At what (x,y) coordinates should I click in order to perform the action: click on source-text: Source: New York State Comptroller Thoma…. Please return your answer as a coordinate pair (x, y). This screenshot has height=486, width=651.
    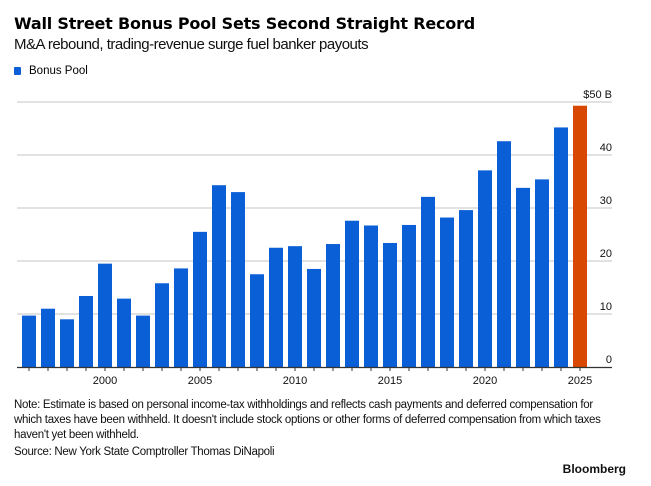
    Looking at the image, I should click on (144, 452).